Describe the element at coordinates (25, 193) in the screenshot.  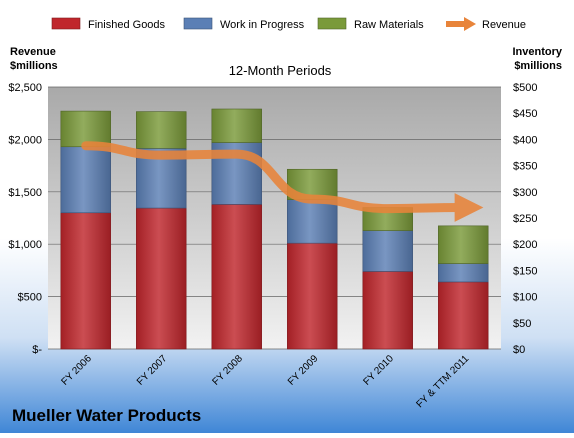
I see `left-tick-label: $1,500` at that location.